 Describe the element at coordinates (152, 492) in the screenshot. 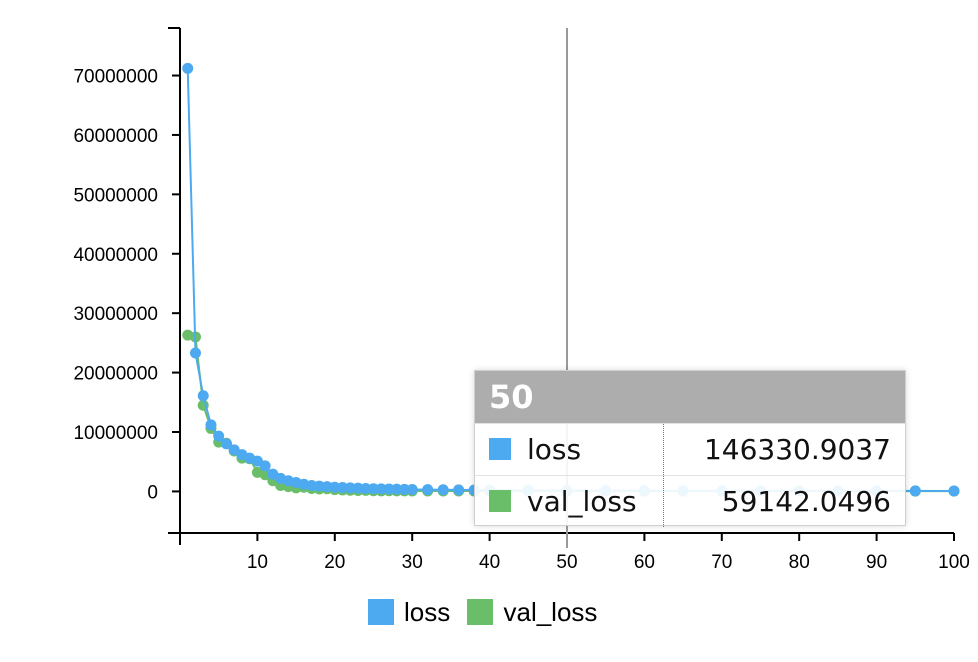

I see `y-tick-label: 0` at that location.